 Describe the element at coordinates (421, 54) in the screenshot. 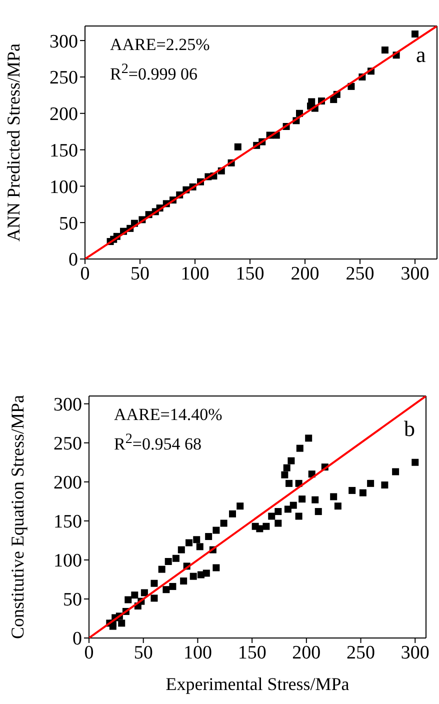

I see `annotation: a` at that location.